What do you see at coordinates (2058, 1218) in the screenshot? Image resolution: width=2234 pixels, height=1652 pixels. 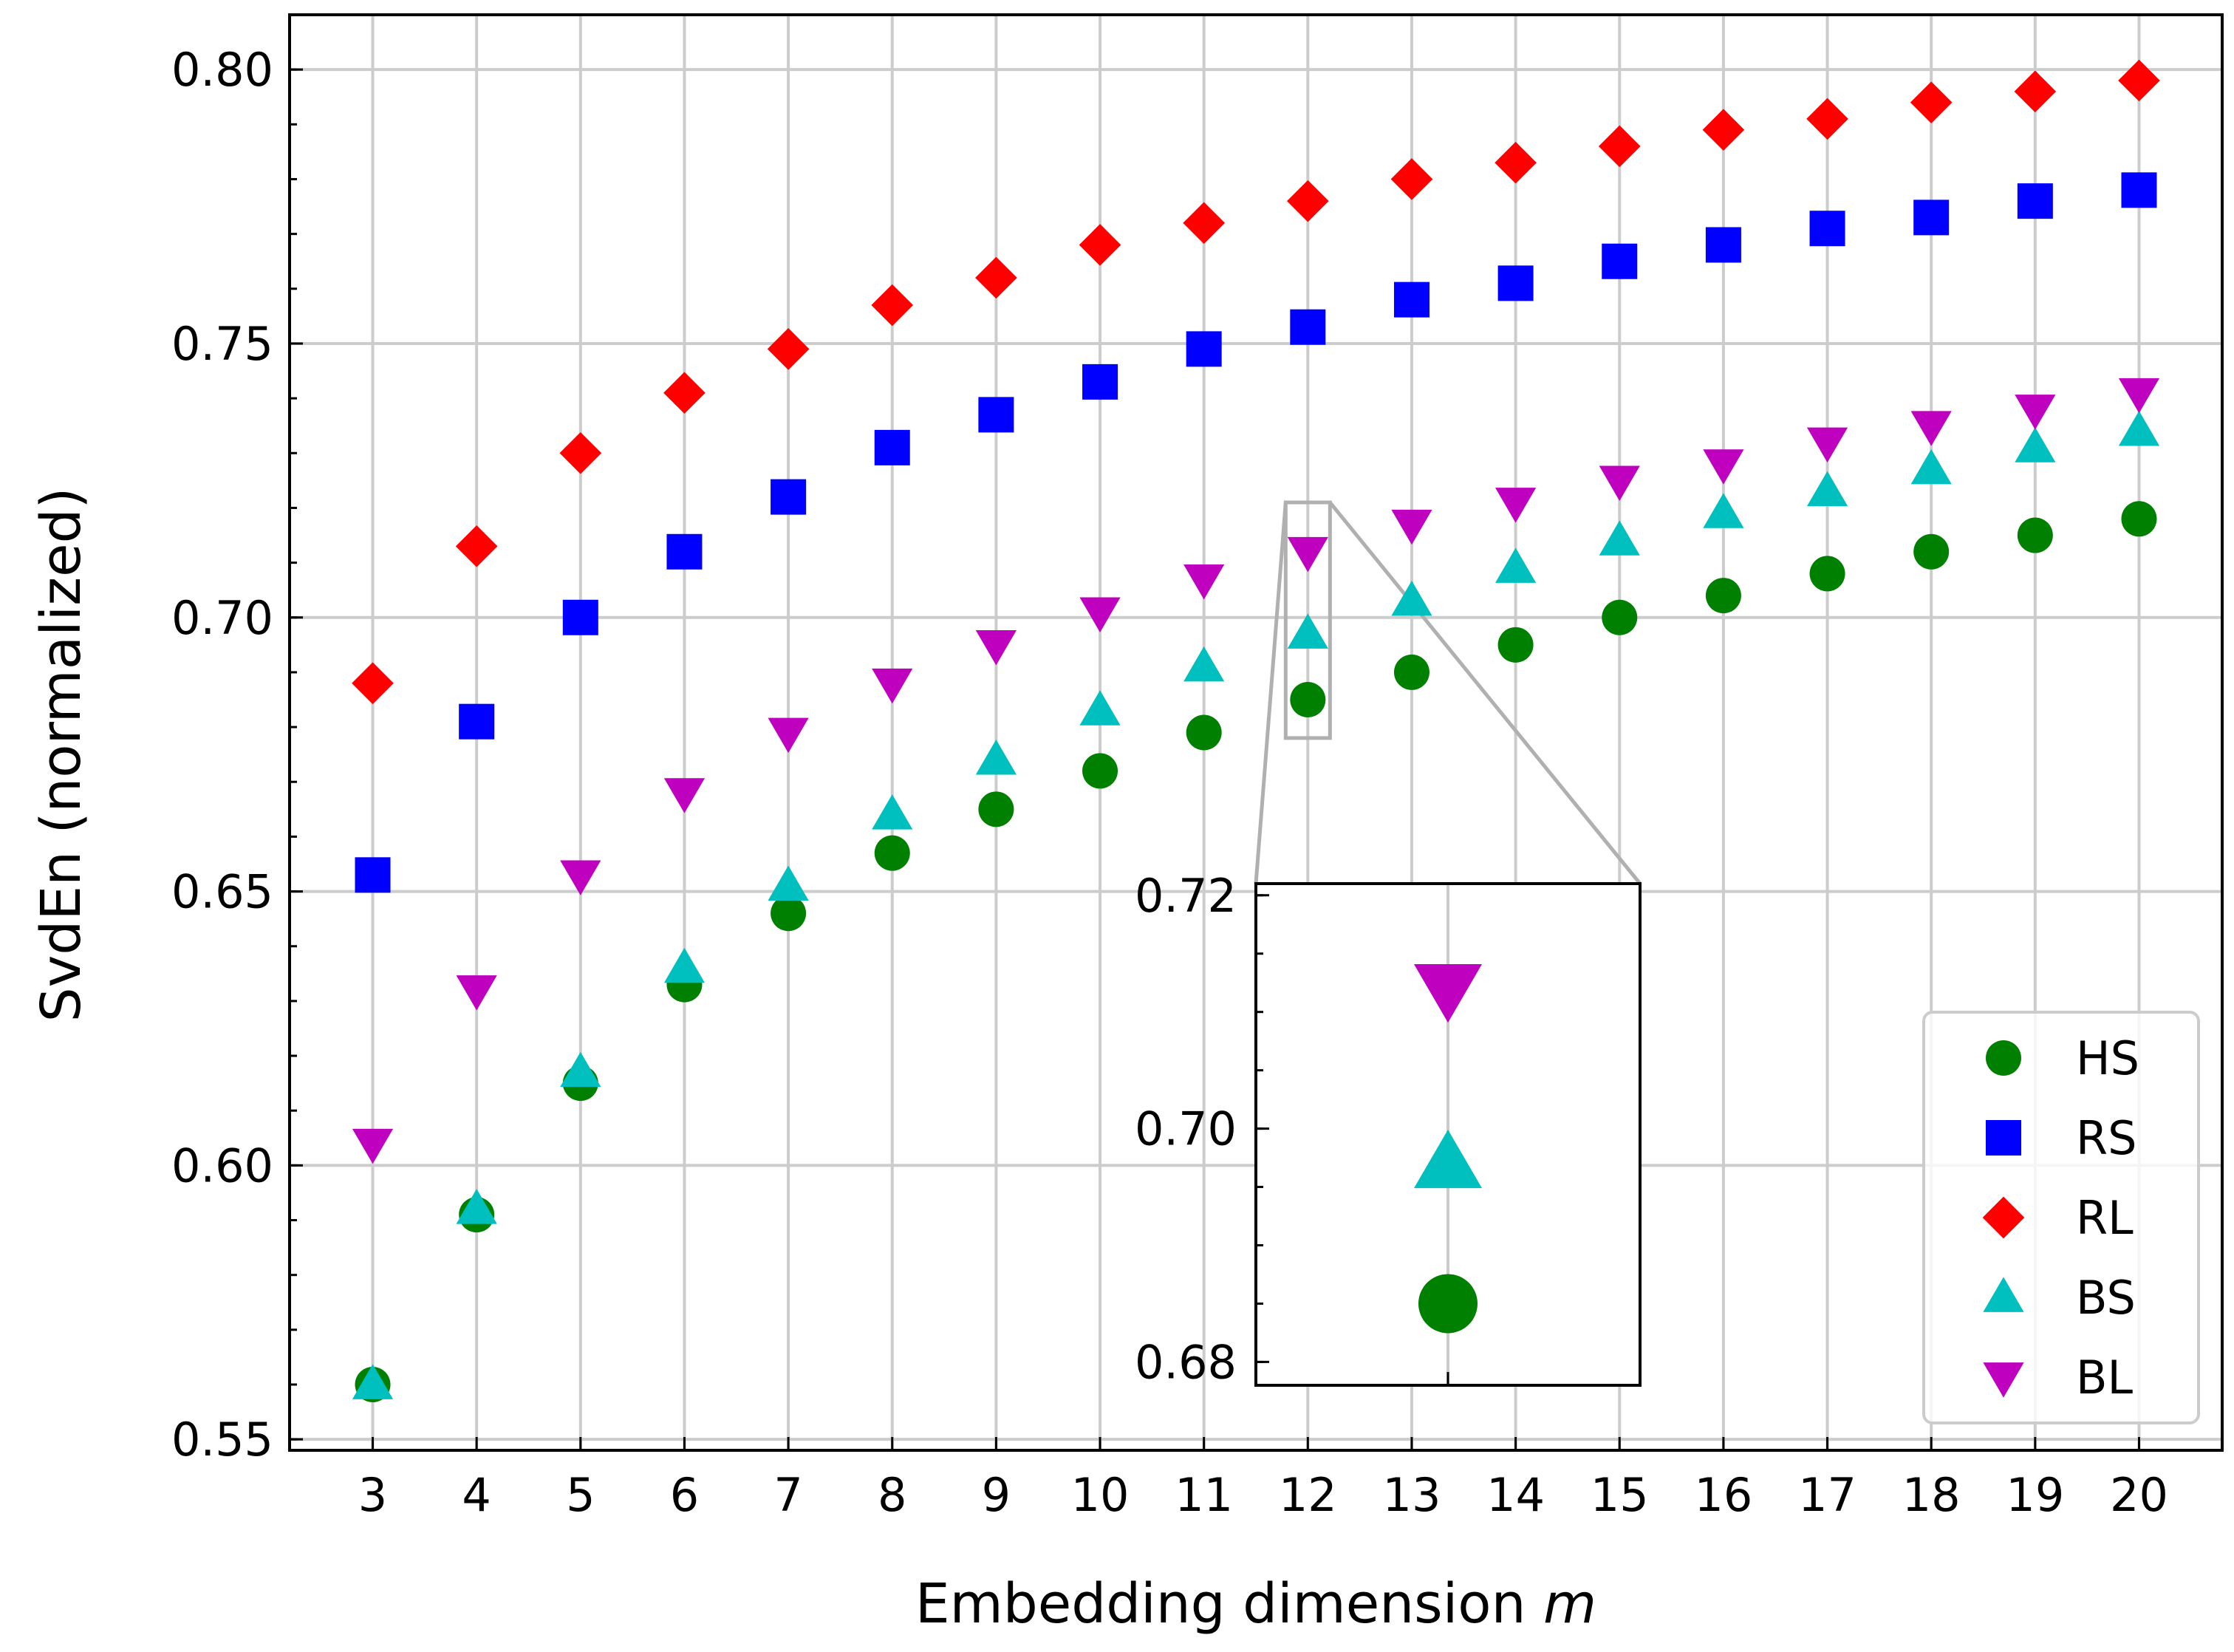 I see `legend-item-rl: RL` at bounding box center [2058, 1218].